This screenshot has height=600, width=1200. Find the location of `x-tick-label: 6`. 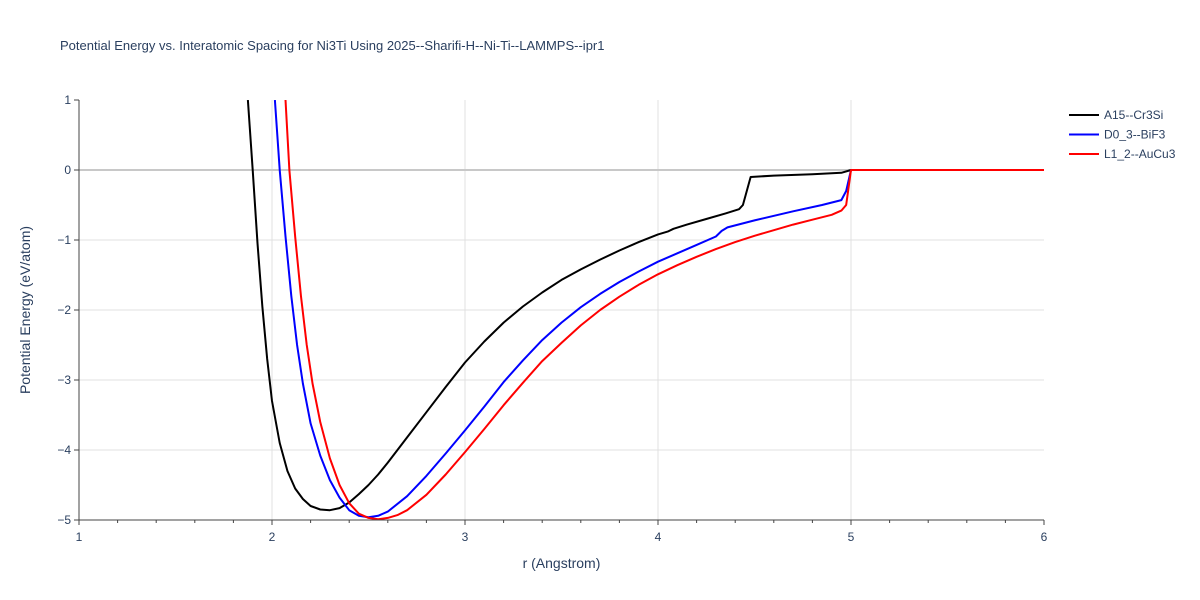

x-tick-label: 6 is located at coordinates (1044, 537).